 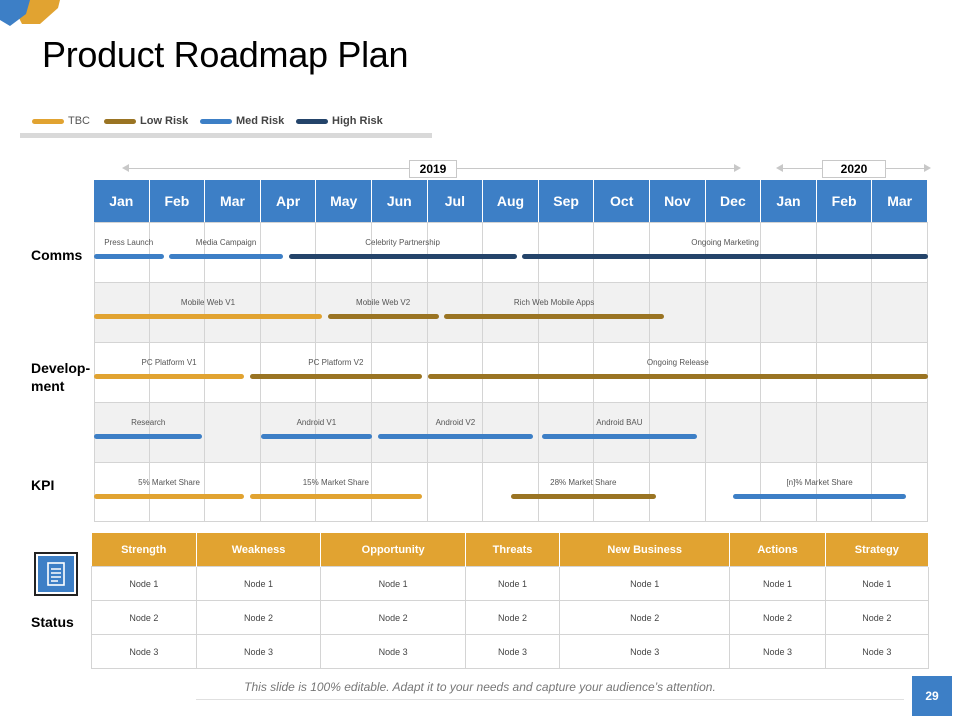 I want to click on roadmap-bar-label: 5% Market Share, so click(x=169, y=482).